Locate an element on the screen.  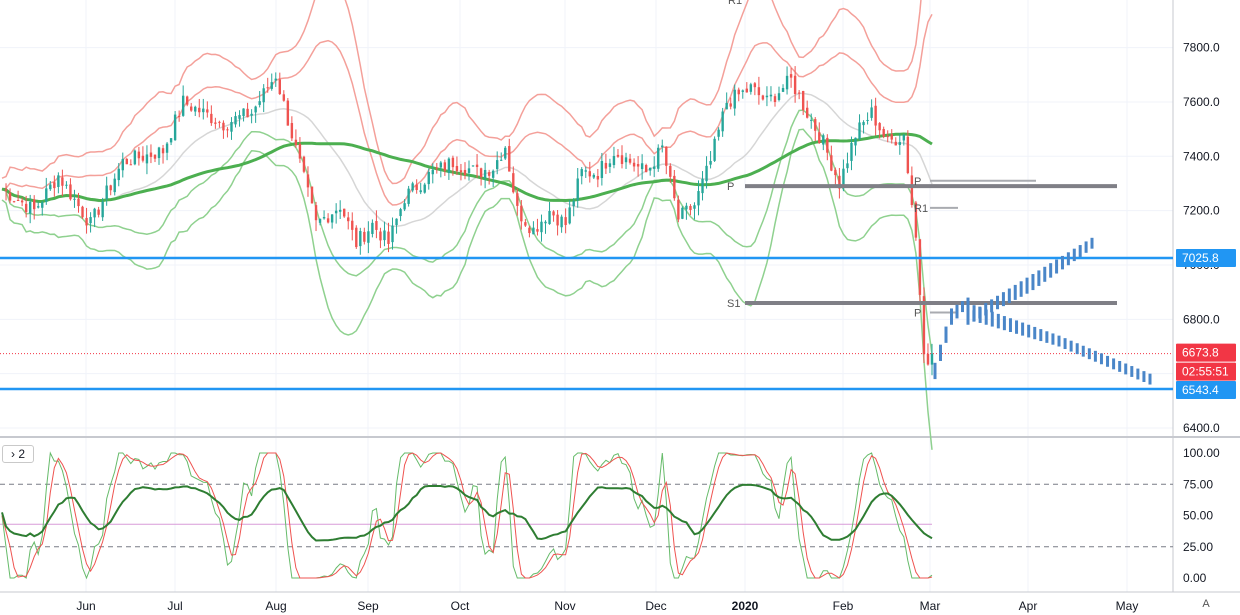
oscillator-tick-label: 25.00 is located at coordinates (1198, 547).